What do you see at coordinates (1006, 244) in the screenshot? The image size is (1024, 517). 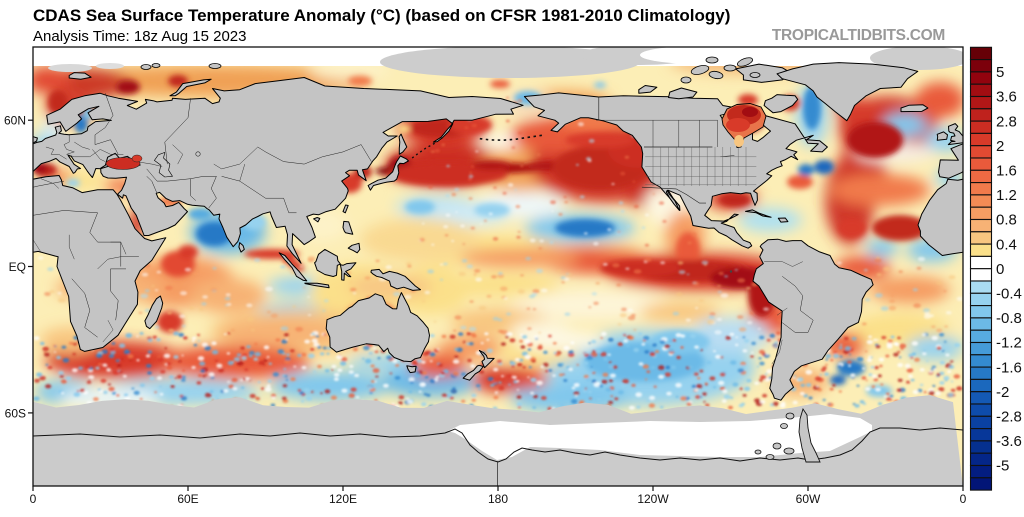 I see `svg-text: 0.4` at bounding box center [1006, 244].